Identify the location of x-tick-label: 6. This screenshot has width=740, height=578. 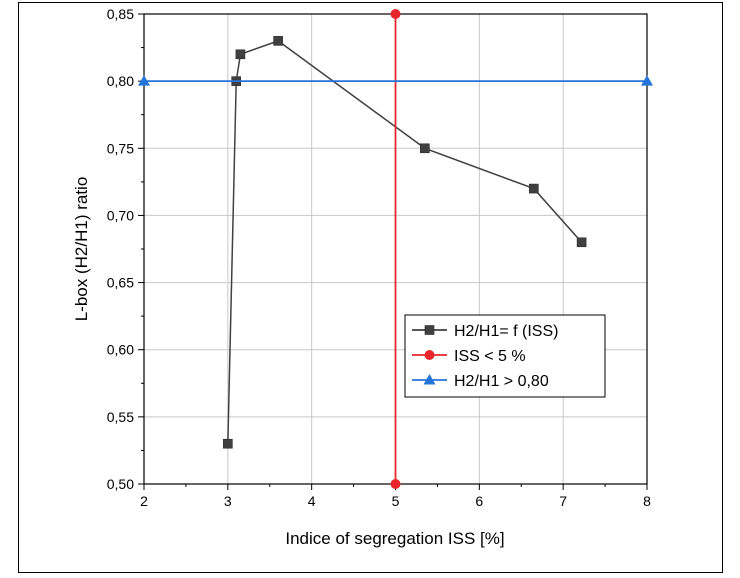
(479, 501).